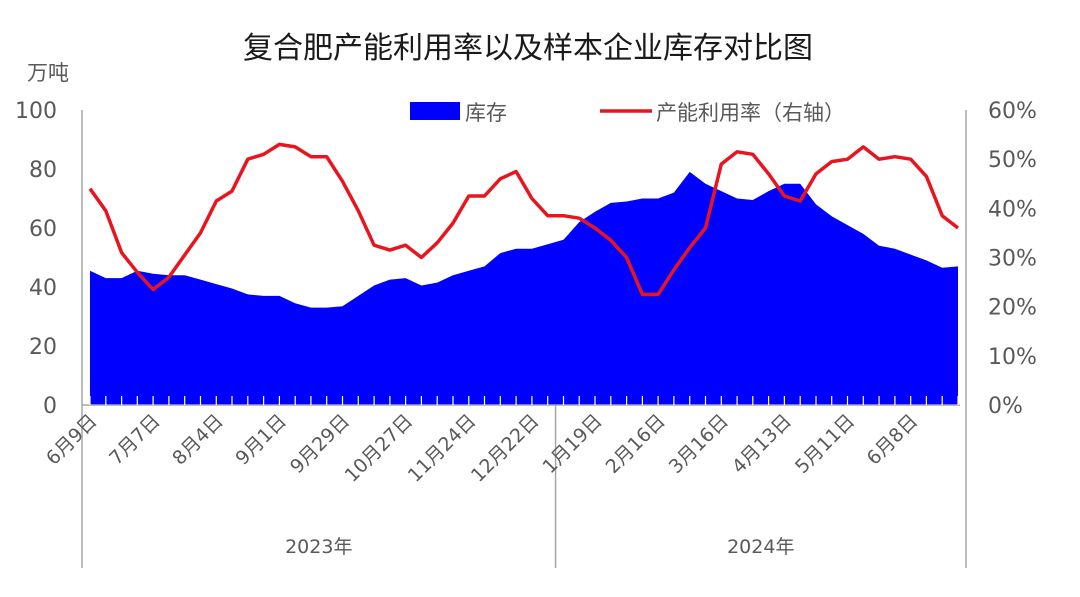 This screenshot has height=597, width=1080. Describe the element at coordinates (636, 444) in the screenshot. I see `x-tick-label: 2月16日` at that location.